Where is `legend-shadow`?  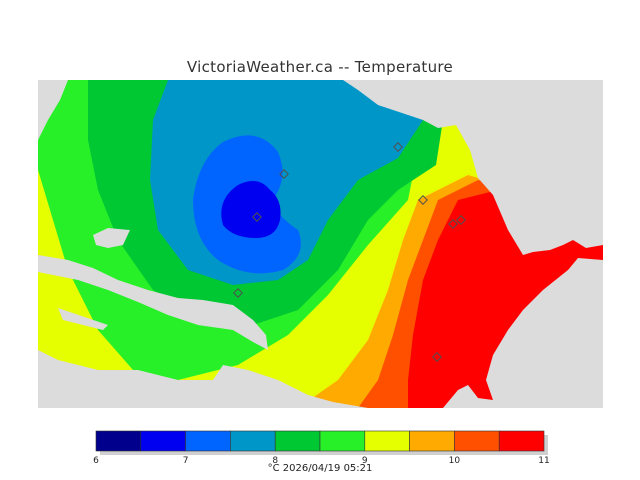 legend-shadow is located at coordinates (324, 445).